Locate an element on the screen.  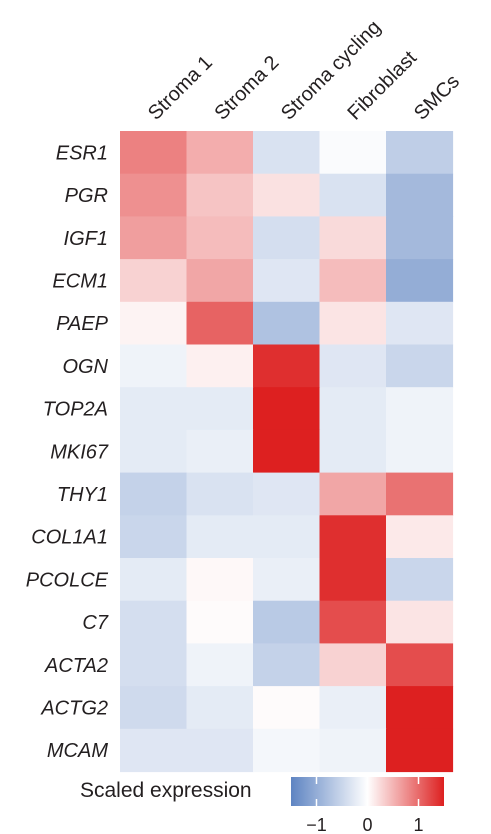
row-label: MKI67 is located at coordinates (79, 452).